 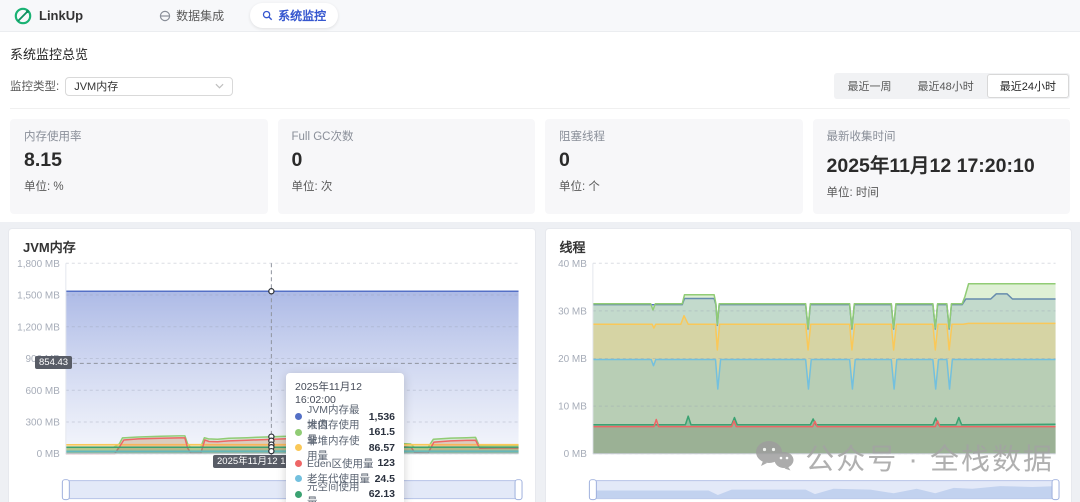 I want to click on monitor-type-select: JVM内存, so click(x=149, y=86).